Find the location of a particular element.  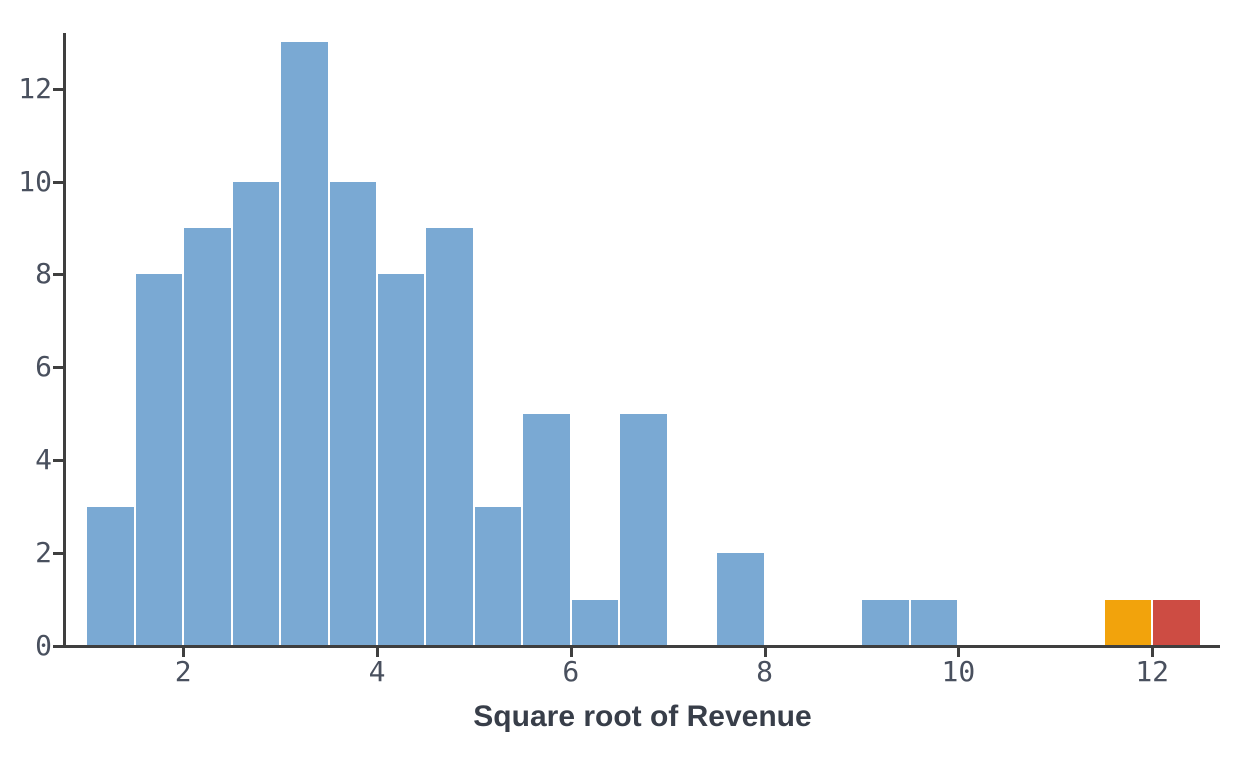

x-axis-tick-label: 4 is located at coordinates (377, 671).